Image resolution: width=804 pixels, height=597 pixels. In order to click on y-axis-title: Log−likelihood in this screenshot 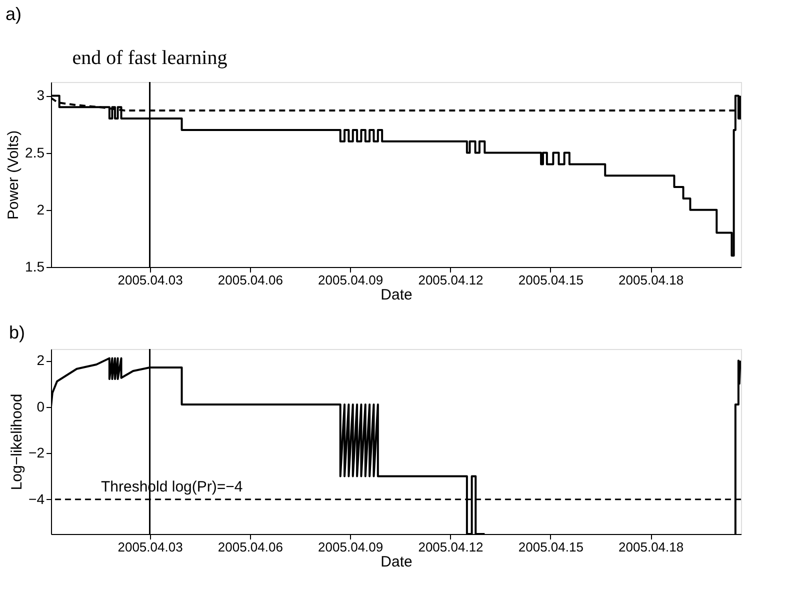, I will do `click(17, 442)`.